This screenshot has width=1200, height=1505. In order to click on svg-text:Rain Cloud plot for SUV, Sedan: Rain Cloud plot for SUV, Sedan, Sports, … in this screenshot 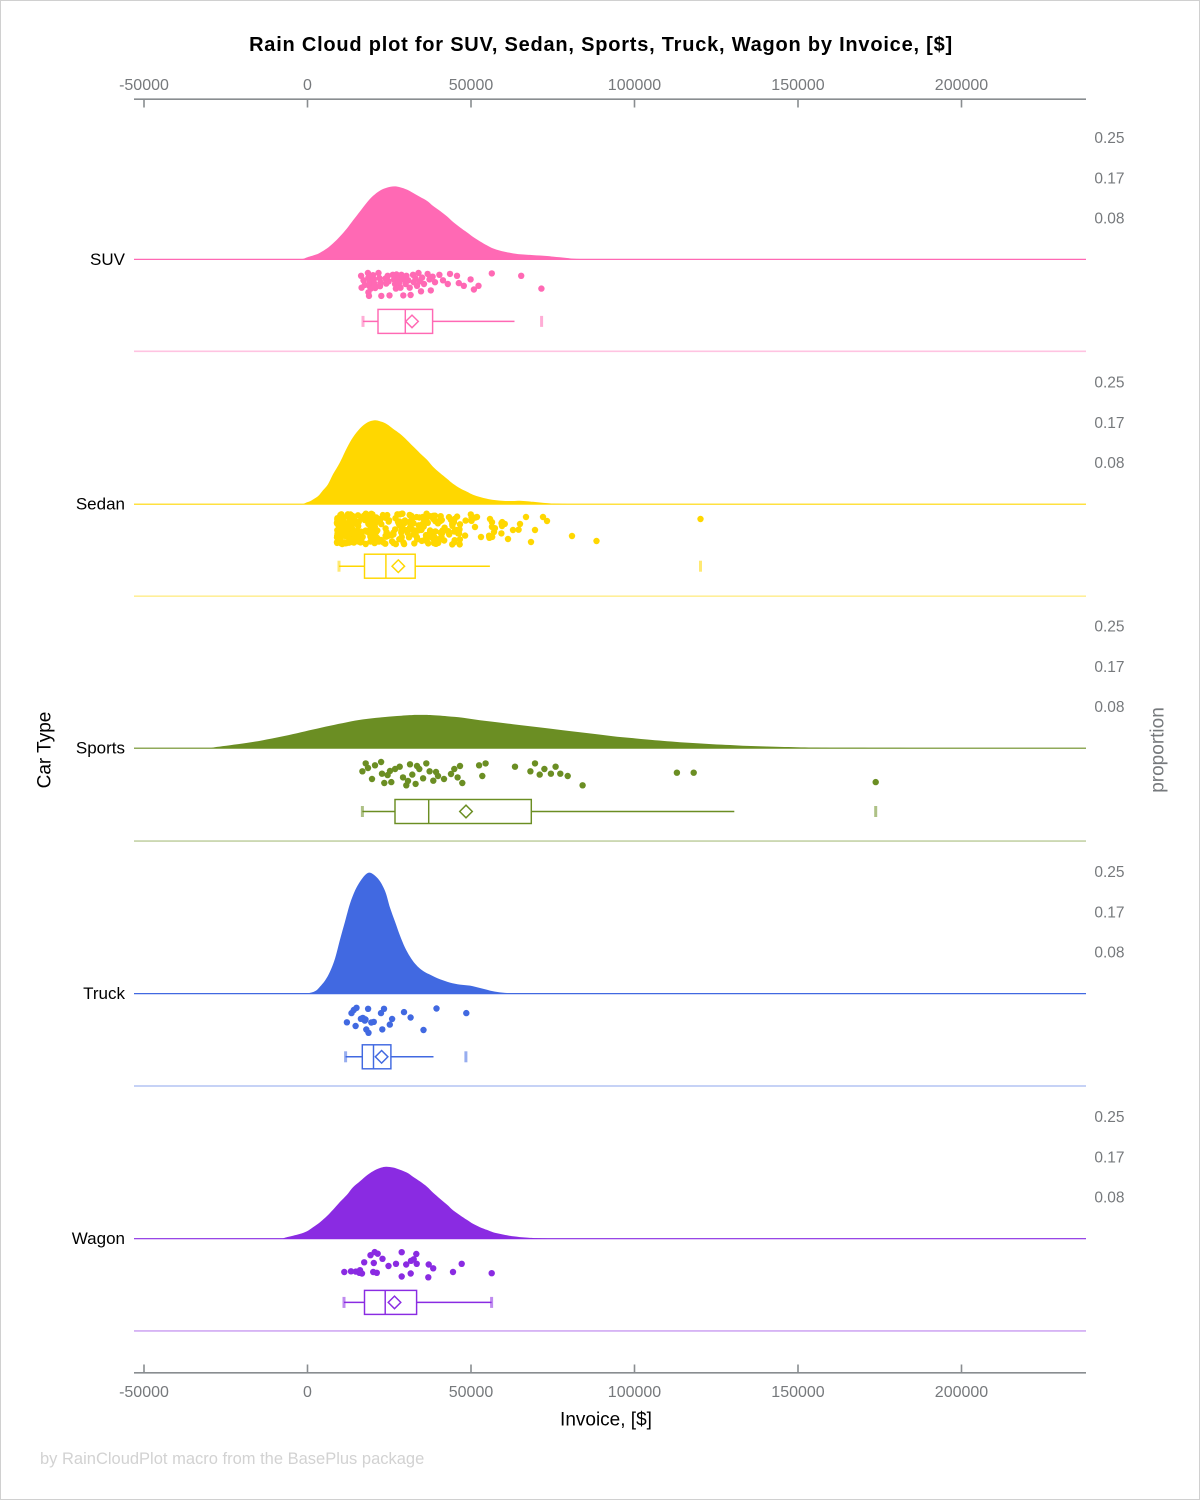, I will do `click(601, 45)`.